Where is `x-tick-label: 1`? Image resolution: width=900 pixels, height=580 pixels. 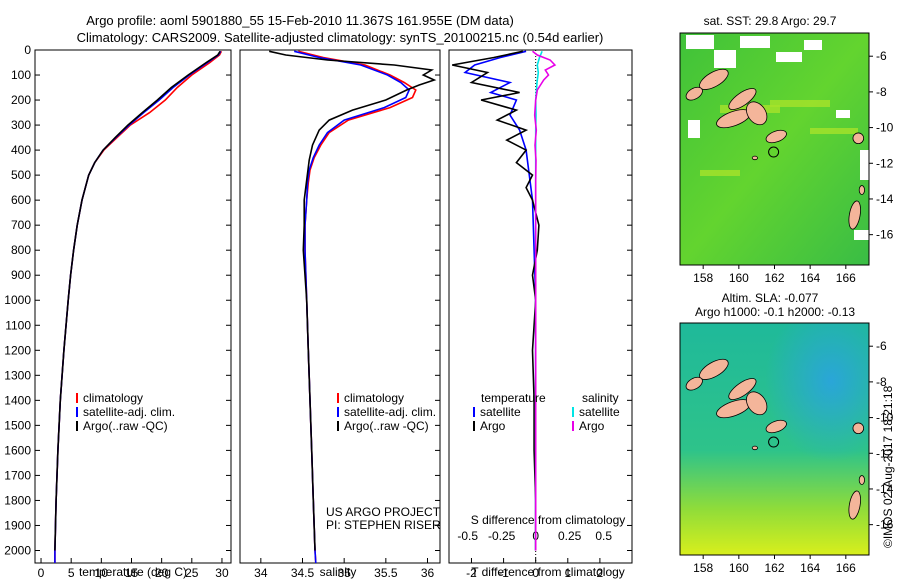
x-tick-label: 1 is located at coordinates (567, 573).